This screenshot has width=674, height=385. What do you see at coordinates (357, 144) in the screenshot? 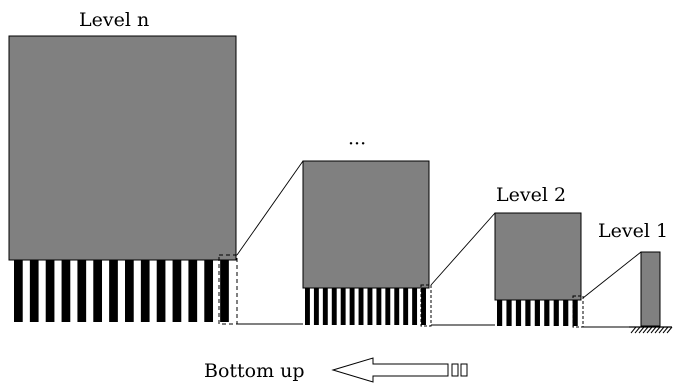
I see `ellipsis-label: ···` at bounding box center [357, 144].